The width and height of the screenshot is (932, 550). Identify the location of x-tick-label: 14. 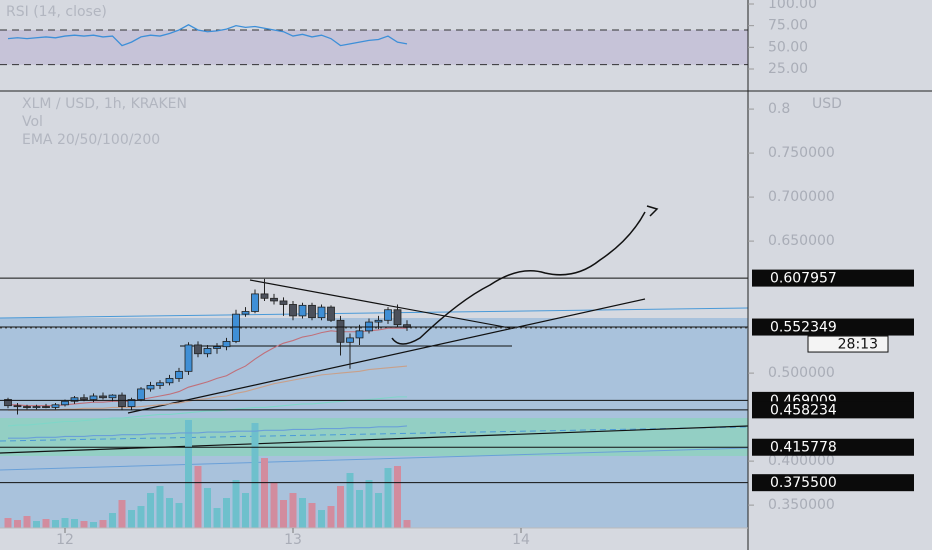
(521, 540).